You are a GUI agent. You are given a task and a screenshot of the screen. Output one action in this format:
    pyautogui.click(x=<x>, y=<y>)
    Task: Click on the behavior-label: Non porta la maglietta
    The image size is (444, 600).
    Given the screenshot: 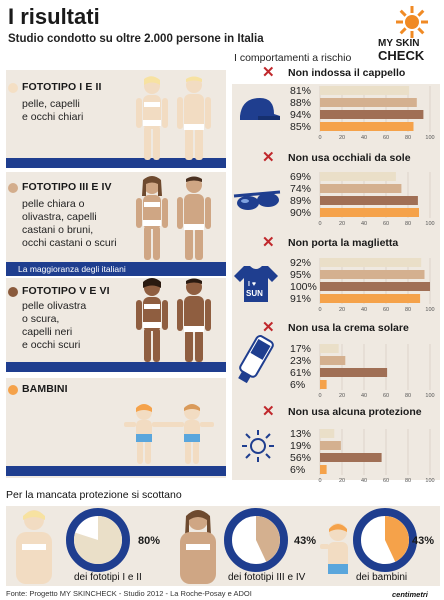 What is the action you would take?
    pyautogui.click(x=343, y=243)
    